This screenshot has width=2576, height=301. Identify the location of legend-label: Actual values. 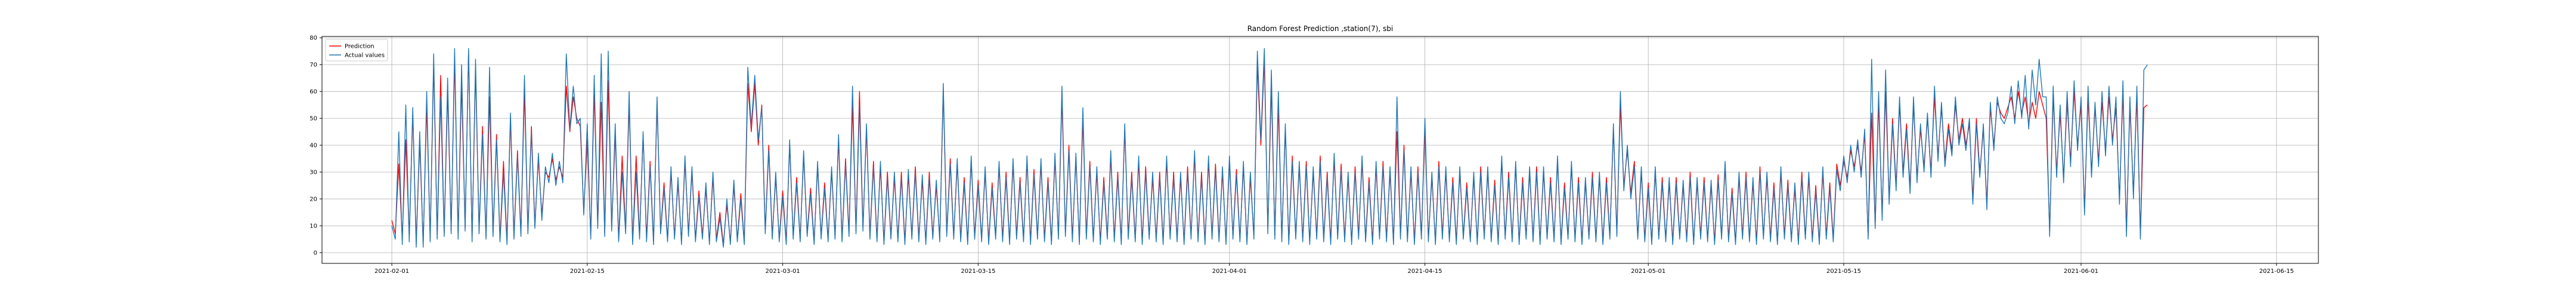
(365, 56).